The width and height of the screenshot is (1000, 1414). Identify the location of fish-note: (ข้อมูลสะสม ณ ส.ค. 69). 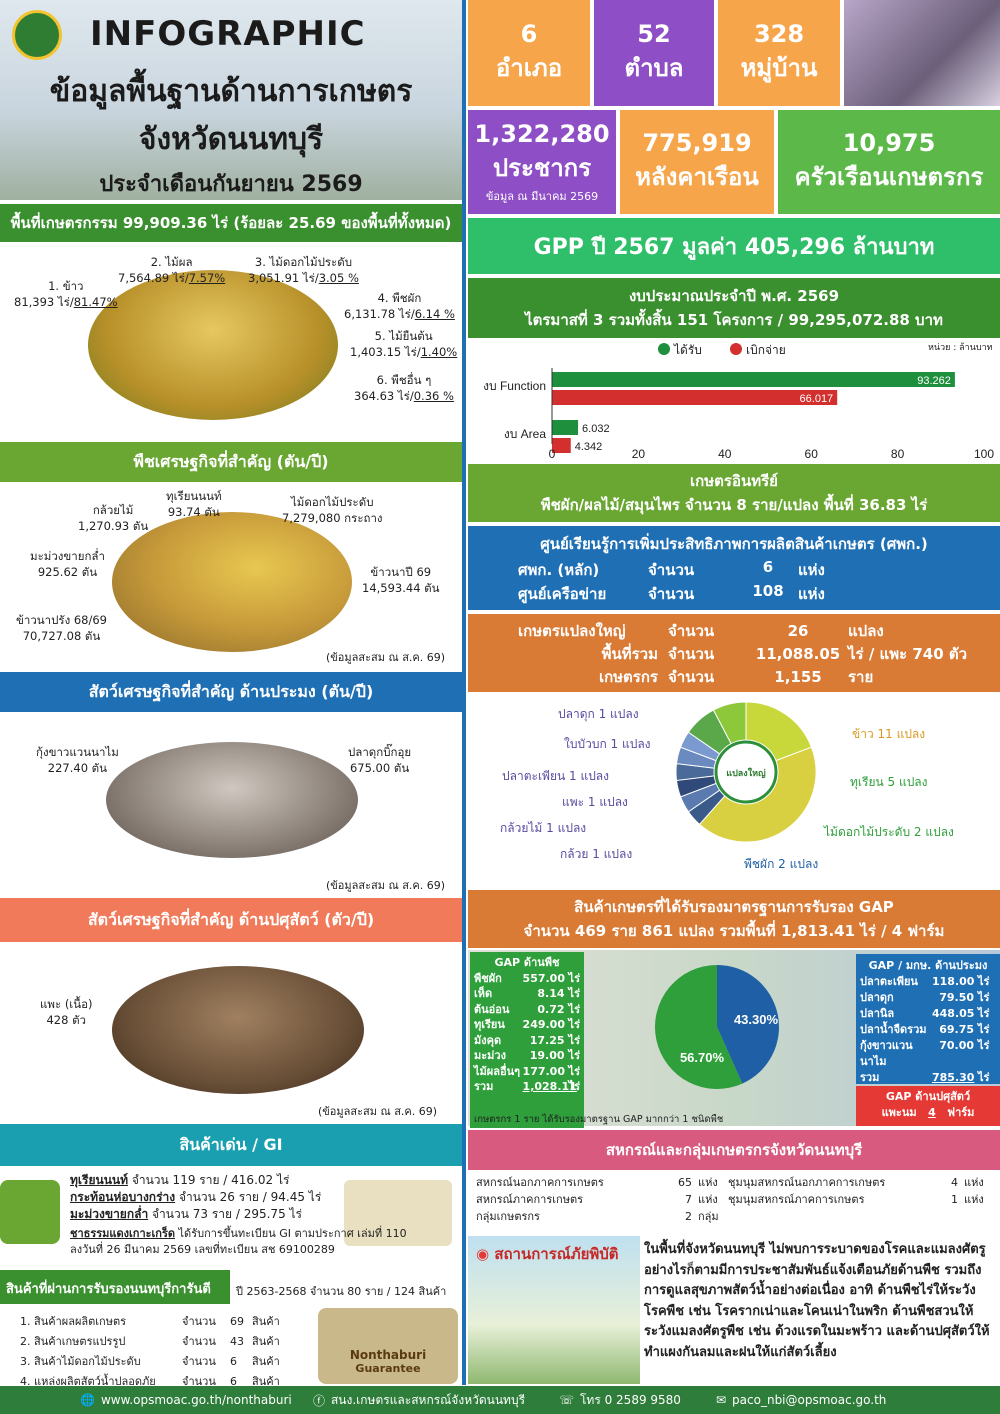
(386, 885).